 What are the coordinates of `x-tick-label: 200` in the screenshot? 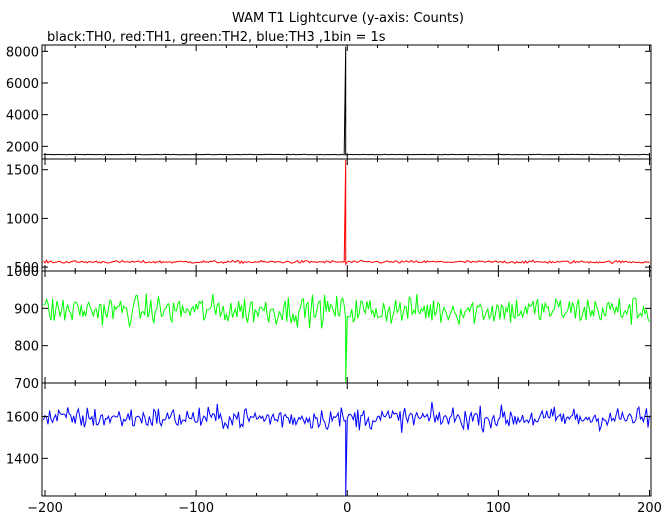 It's located at (649, 508).